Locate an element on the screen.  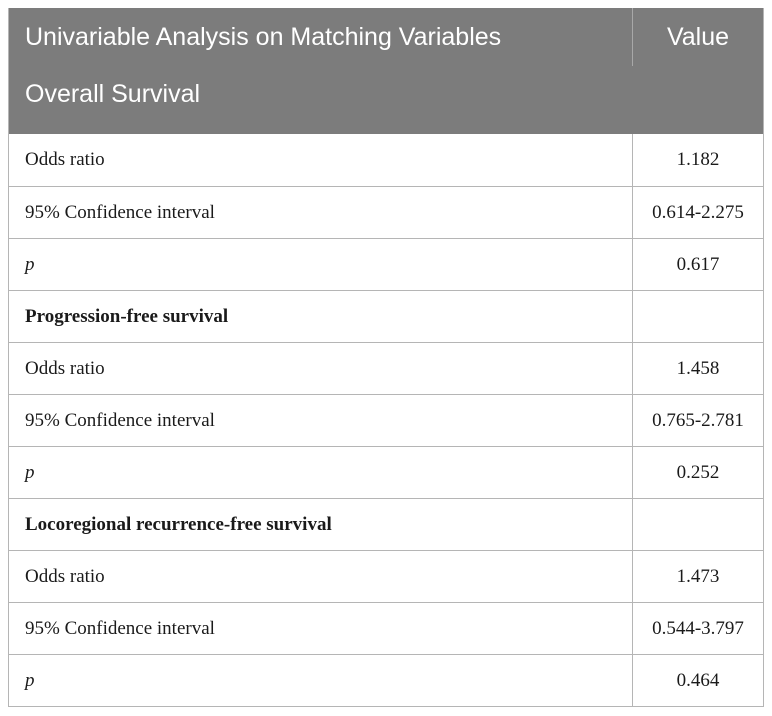
section-row: Progression-free survival is located at coordinates (386, 316).